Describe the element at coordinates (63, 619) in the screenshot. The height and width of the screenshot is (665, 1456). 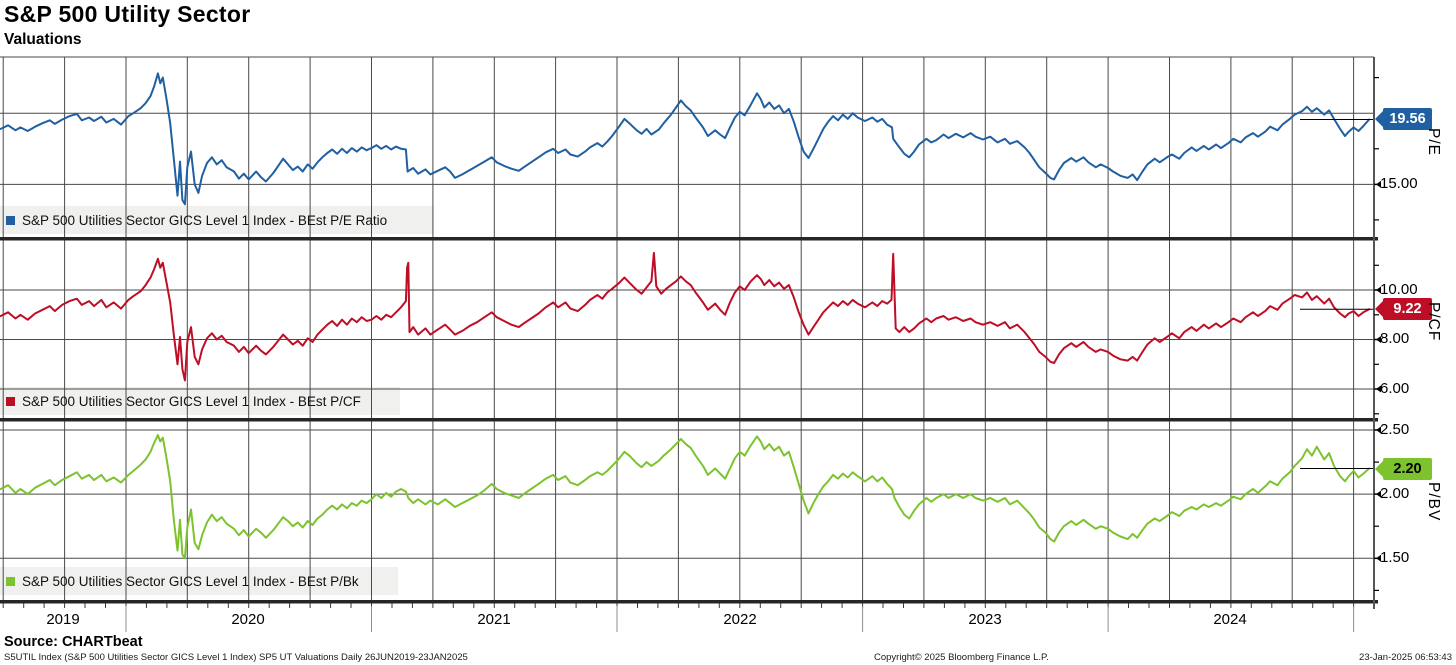
I see `year-label: 2019` at that location.